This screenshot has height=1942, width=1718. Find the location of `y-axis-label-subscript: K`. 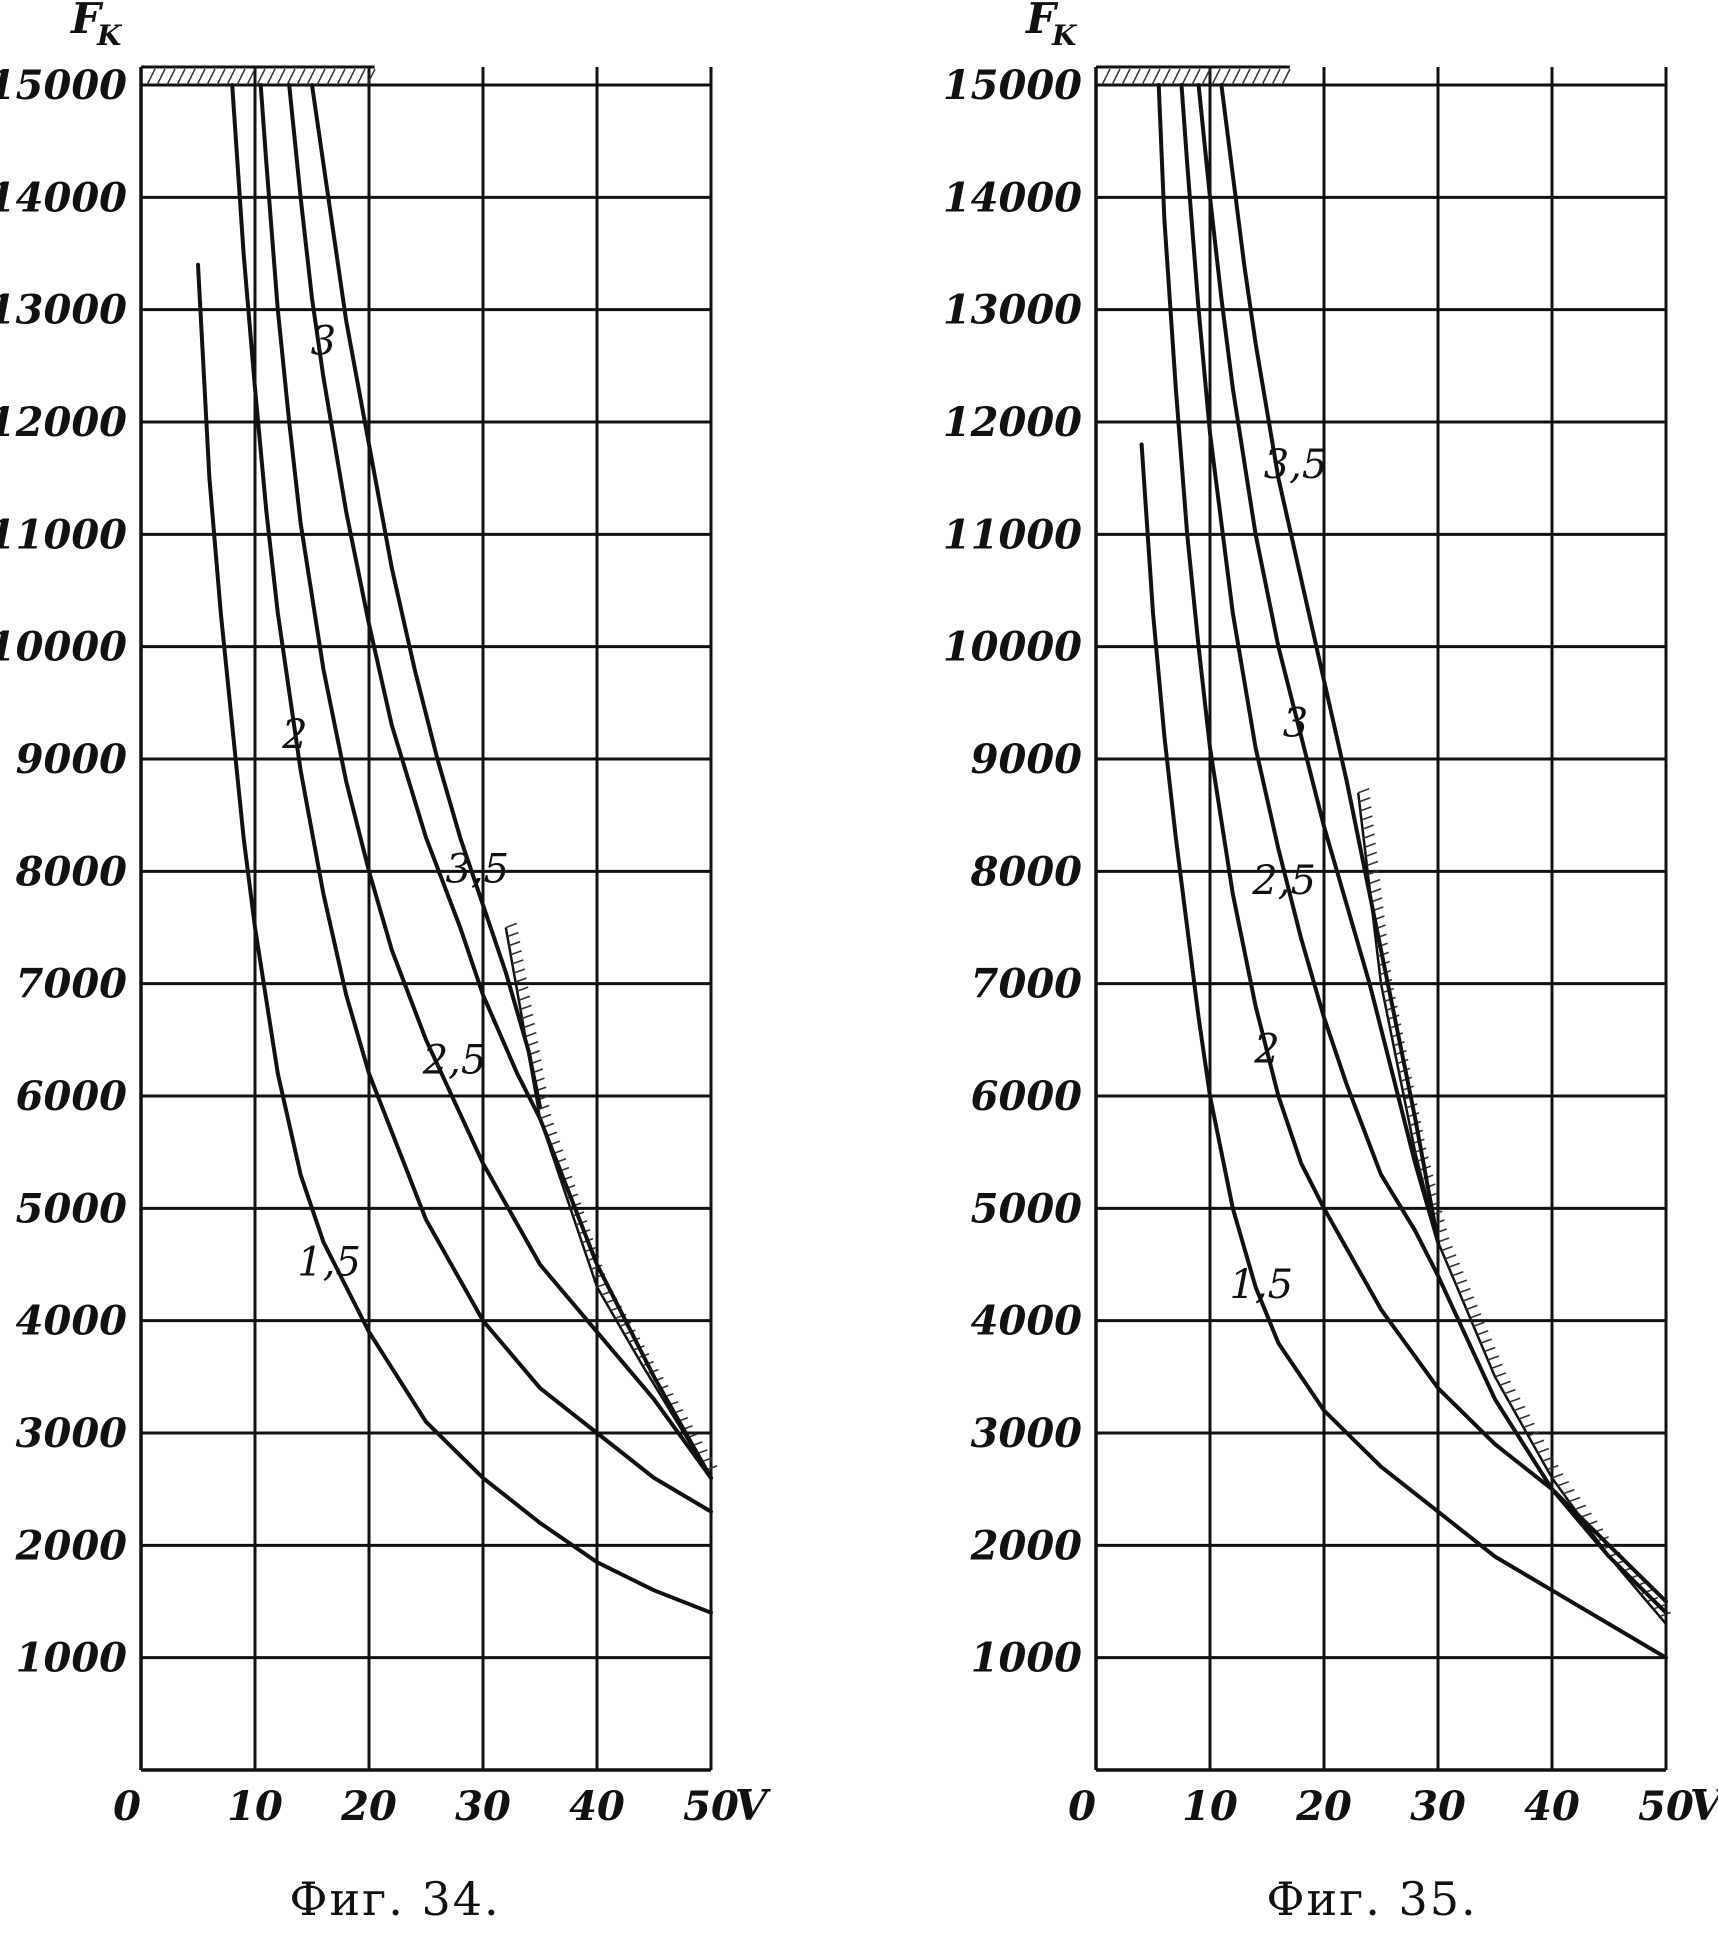

y-axis-label-subscript: K is located at coordinates (1064, 35).